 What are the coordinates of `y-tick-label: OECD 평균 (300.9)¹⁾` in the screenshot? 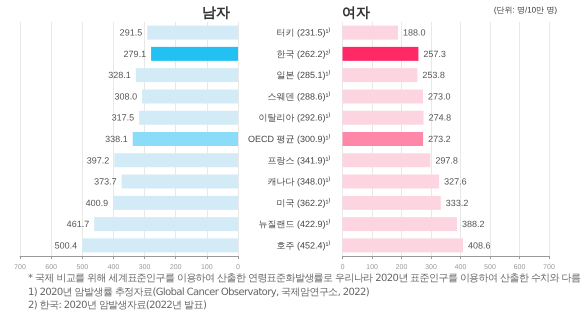 It's located at (289, 138).